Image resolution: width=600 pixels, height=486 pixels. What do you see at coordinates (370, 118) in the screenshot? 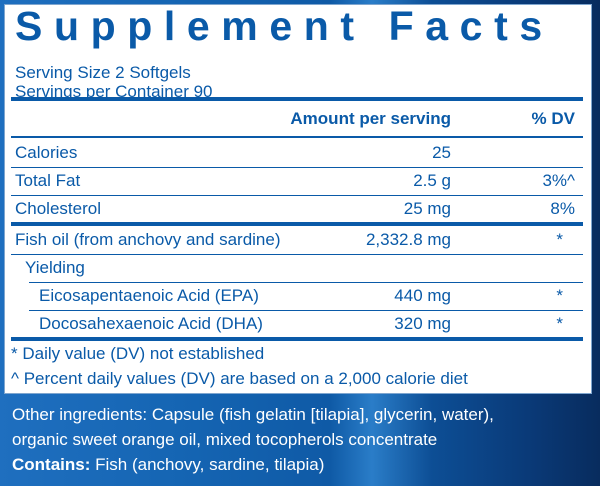
I see `amount-header: Amount per serving` at bounding box center [370, 118].